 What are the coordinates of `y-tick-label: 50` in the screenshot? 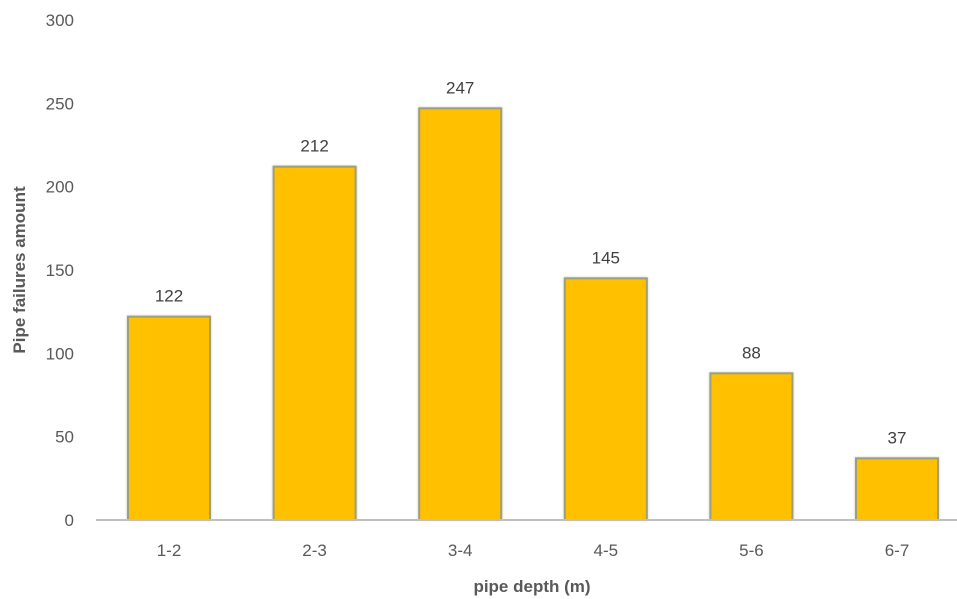 It's located at (64, 437).